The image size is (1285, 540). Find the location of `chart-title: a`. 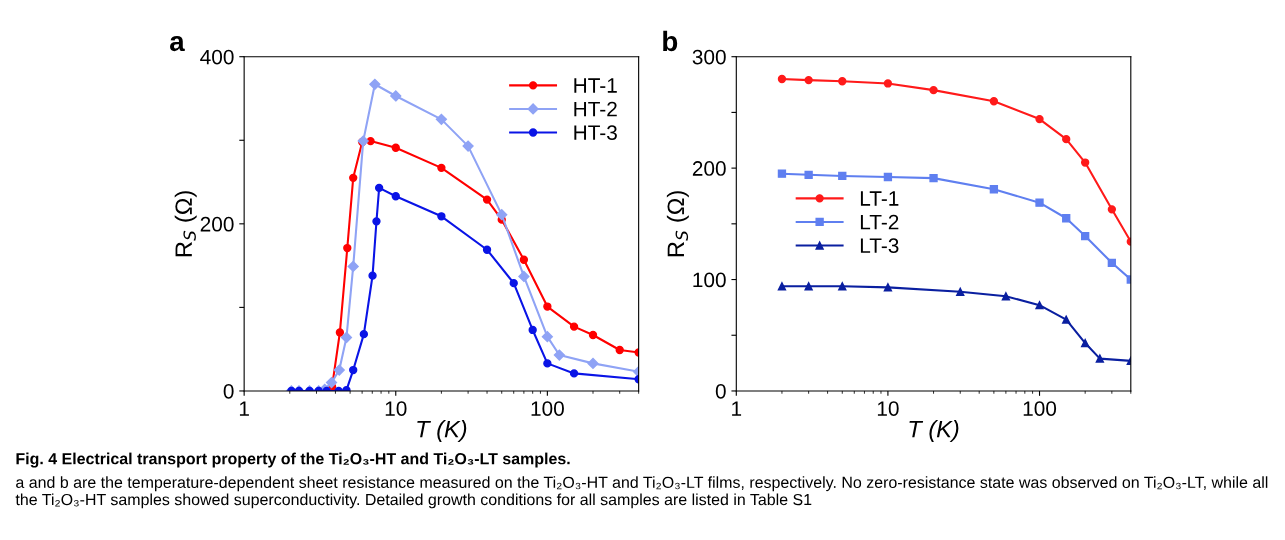

chart-title: a is located at coordinates (177, 43).